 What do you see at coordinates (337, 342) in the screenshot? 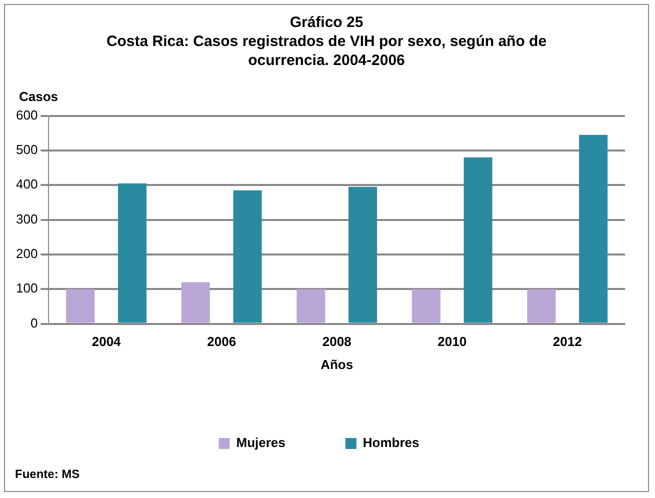
I see `x-tick-label: 2008` at bounding box center [337, 342].